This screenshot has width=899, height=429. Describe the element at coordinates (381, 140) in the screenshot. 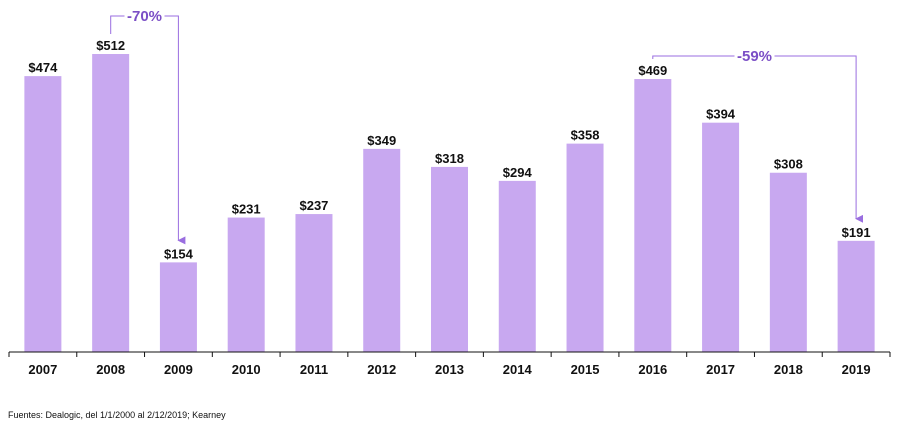

I see `value-label-2012: $349` at that location.